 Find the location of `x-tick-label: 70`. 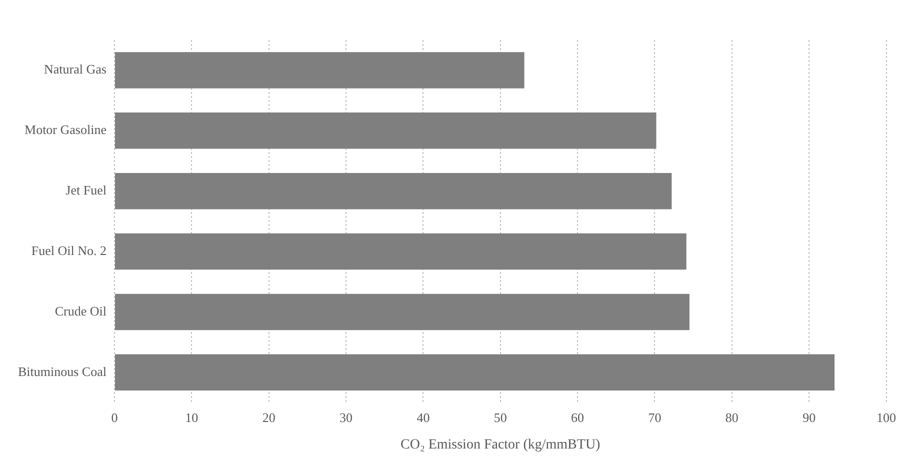

x-tick-label: 70 is located at coordinates (655, 417).